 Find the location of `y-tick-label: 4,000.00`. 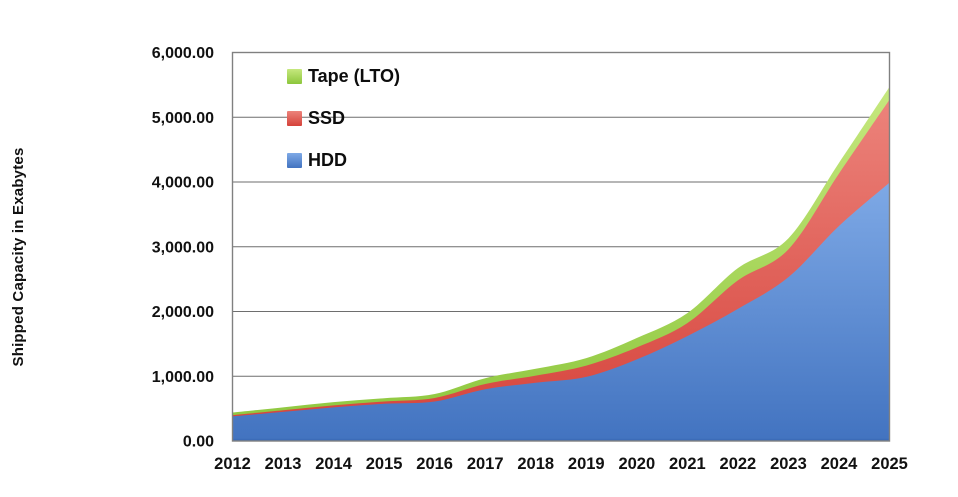

y-tick-label: 4,000.00 is located at coordinates (183, 183).